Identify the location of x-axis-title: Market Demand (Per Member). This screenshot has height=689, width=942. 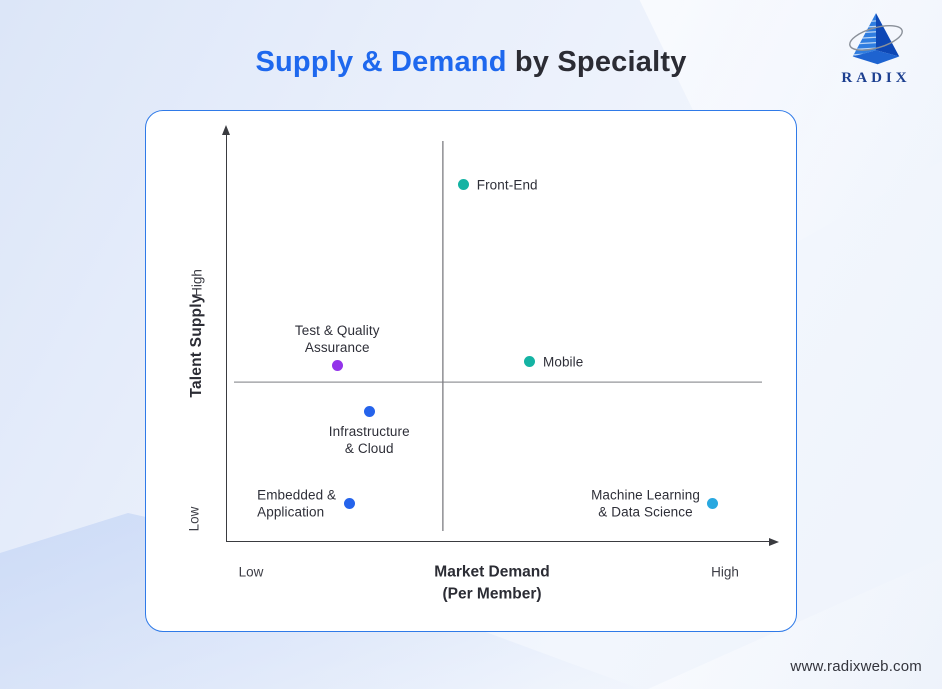
(492, 582).